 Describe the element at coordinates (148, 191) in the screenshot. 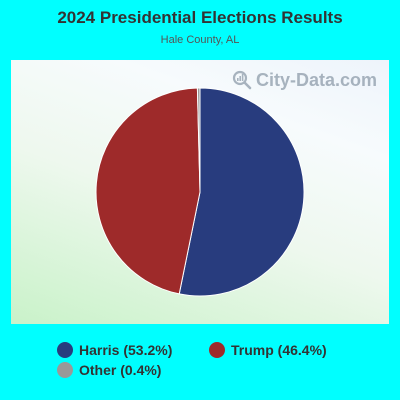

I see `pie-slice-trump` at that location.